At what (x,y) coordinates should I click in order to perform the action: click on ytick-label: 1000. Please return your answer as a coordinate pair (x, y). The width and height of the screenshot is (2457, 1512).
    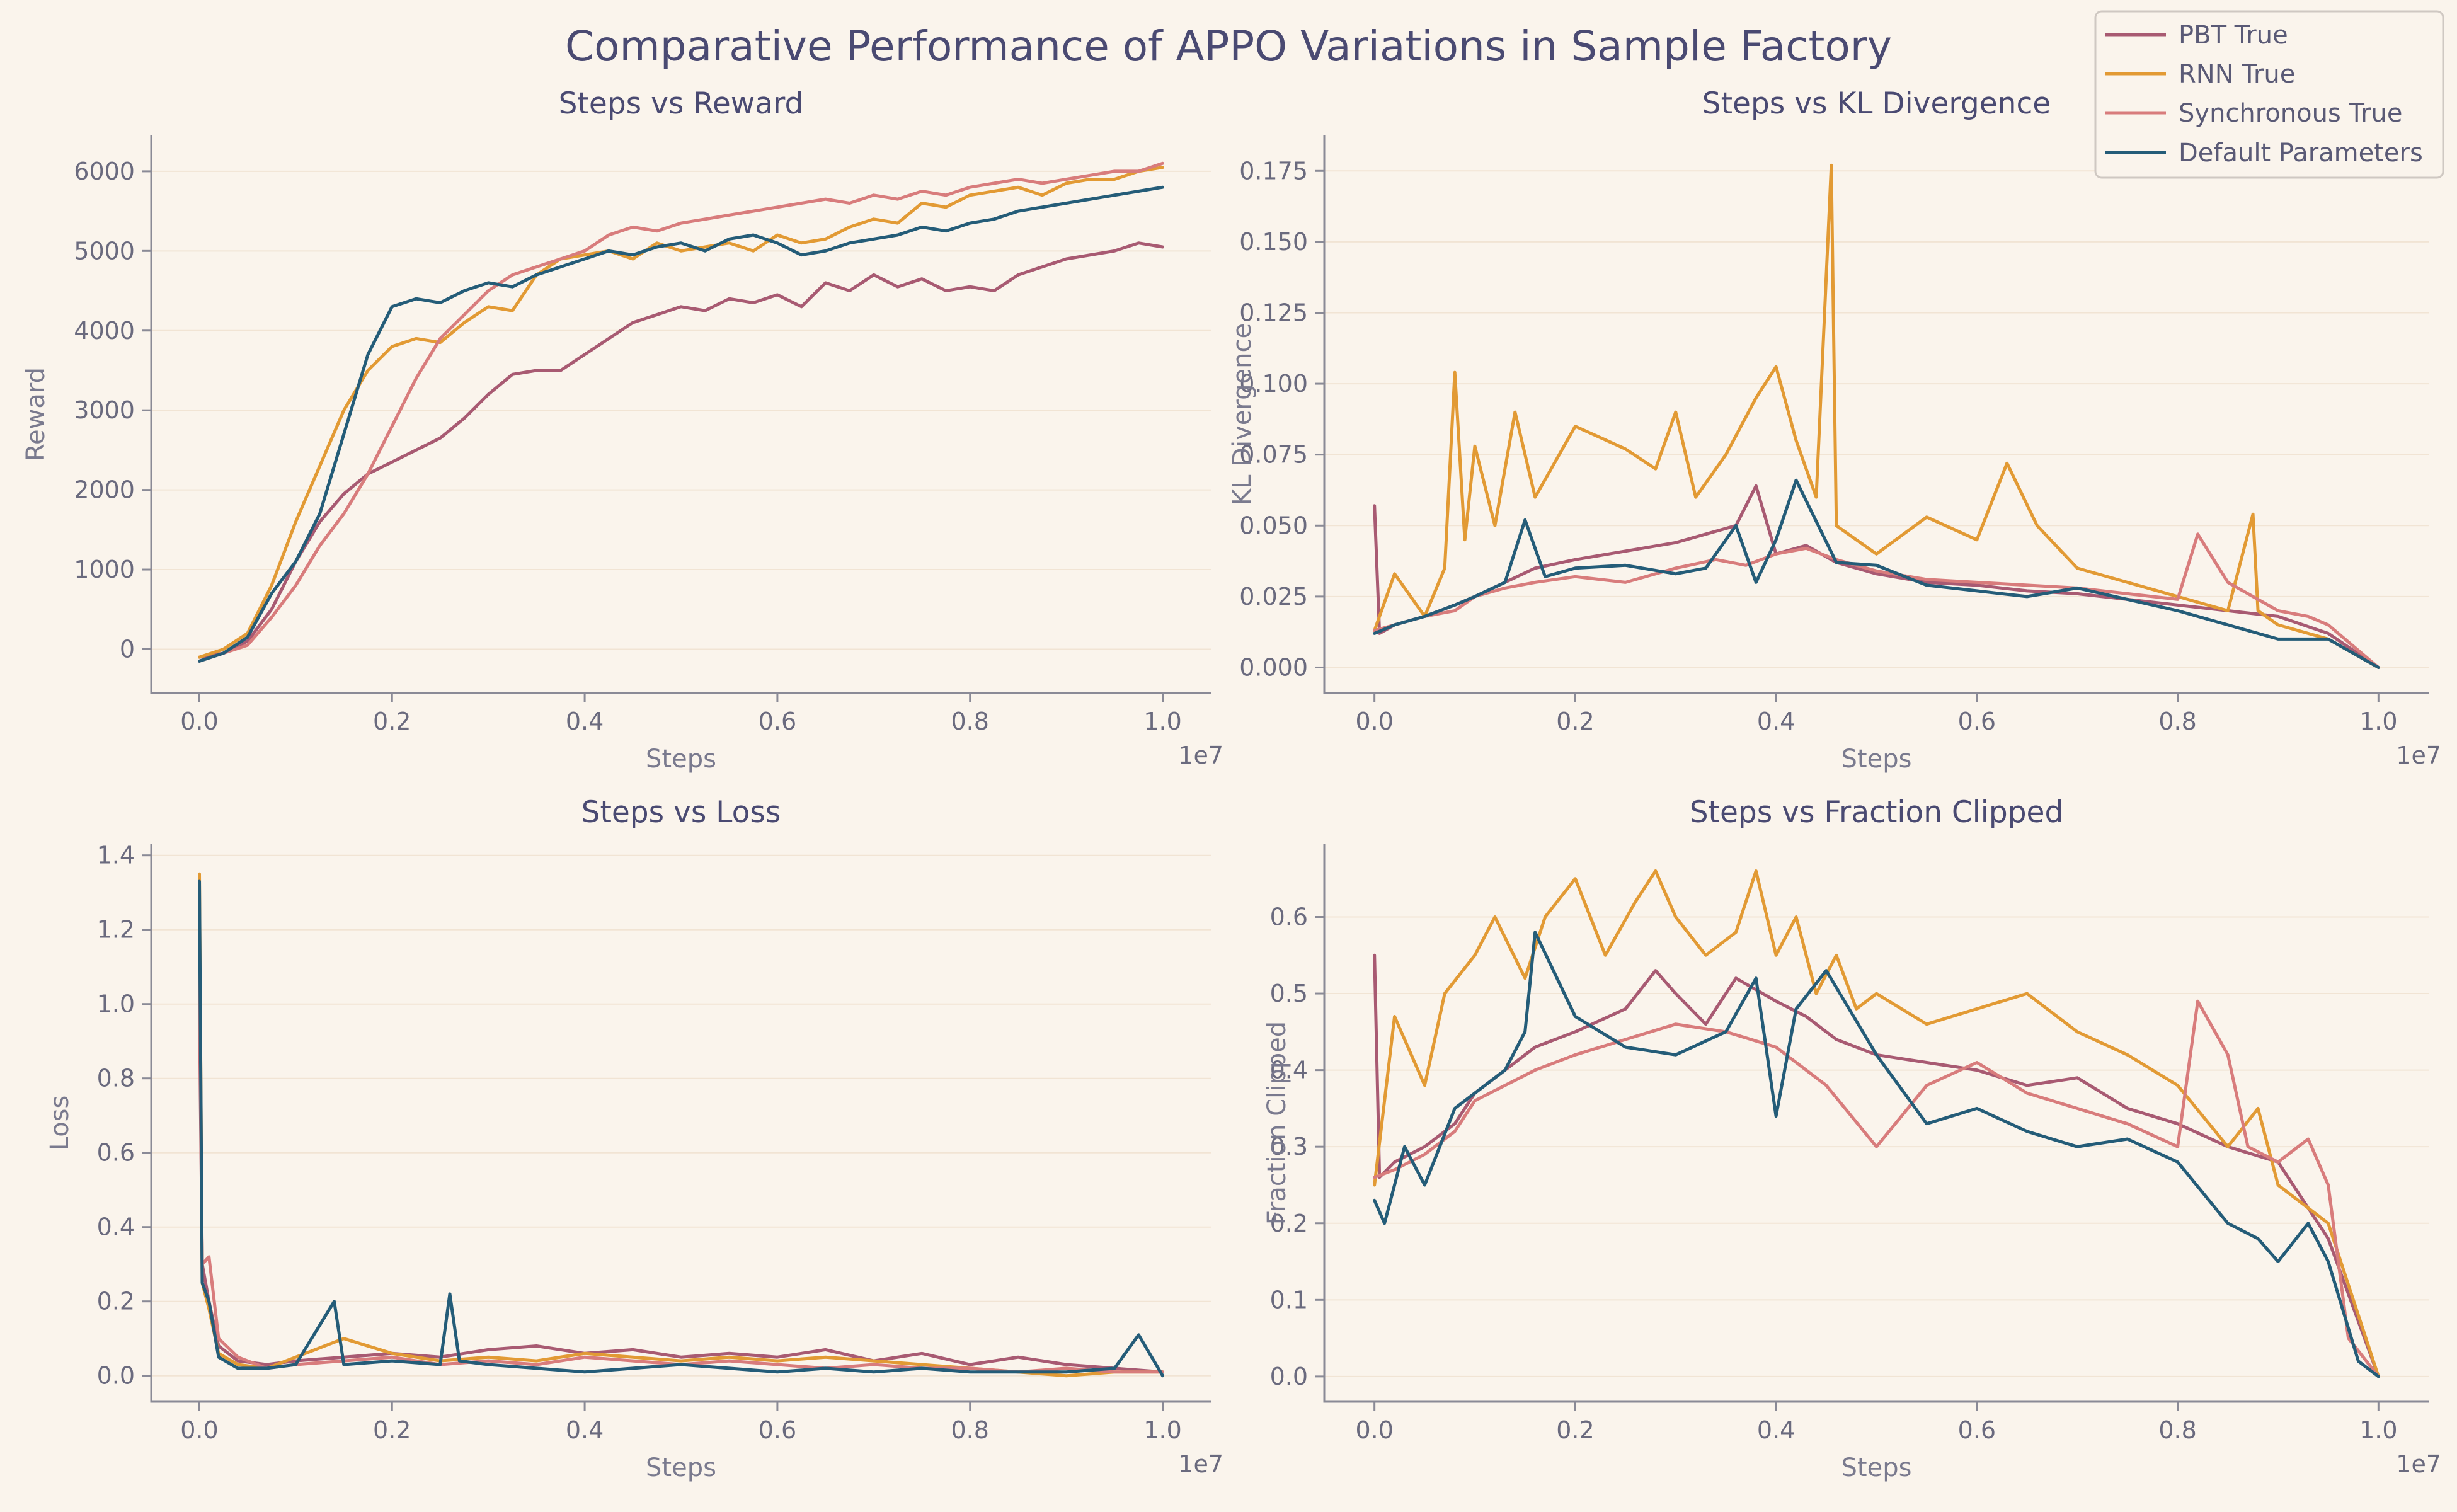
    Looking at the image, I should click on (104, 569).